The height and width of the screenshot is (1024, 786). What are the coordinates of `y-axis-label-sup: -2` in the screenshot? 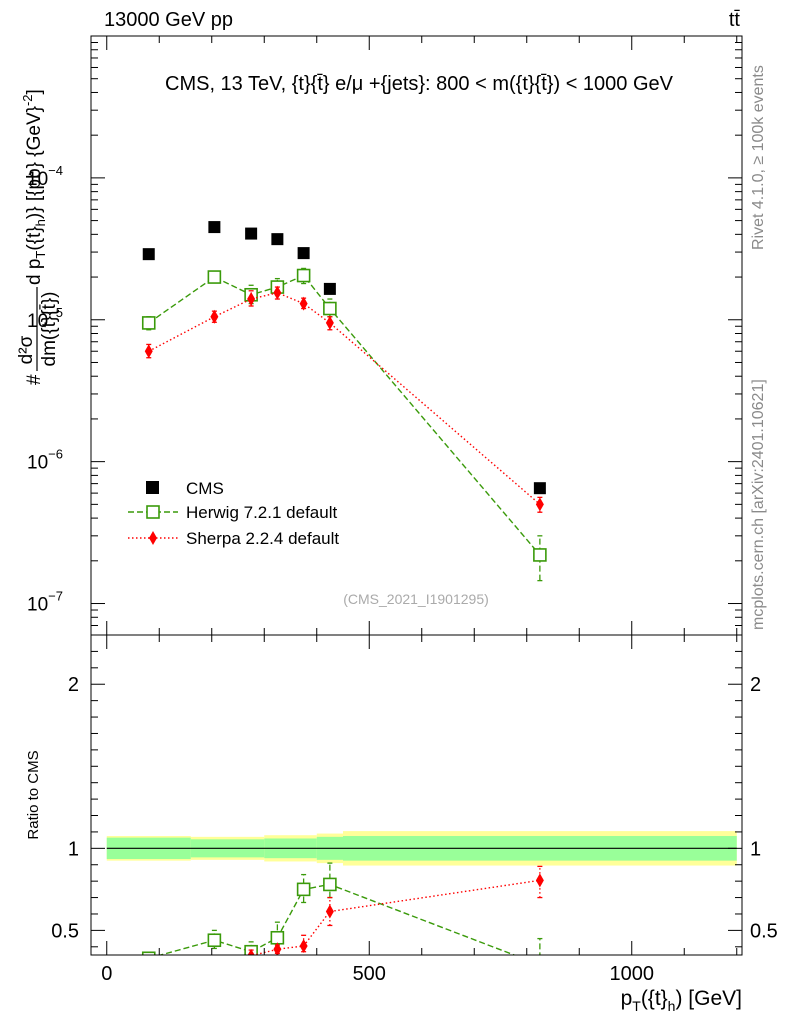 It's located at (27, 100).